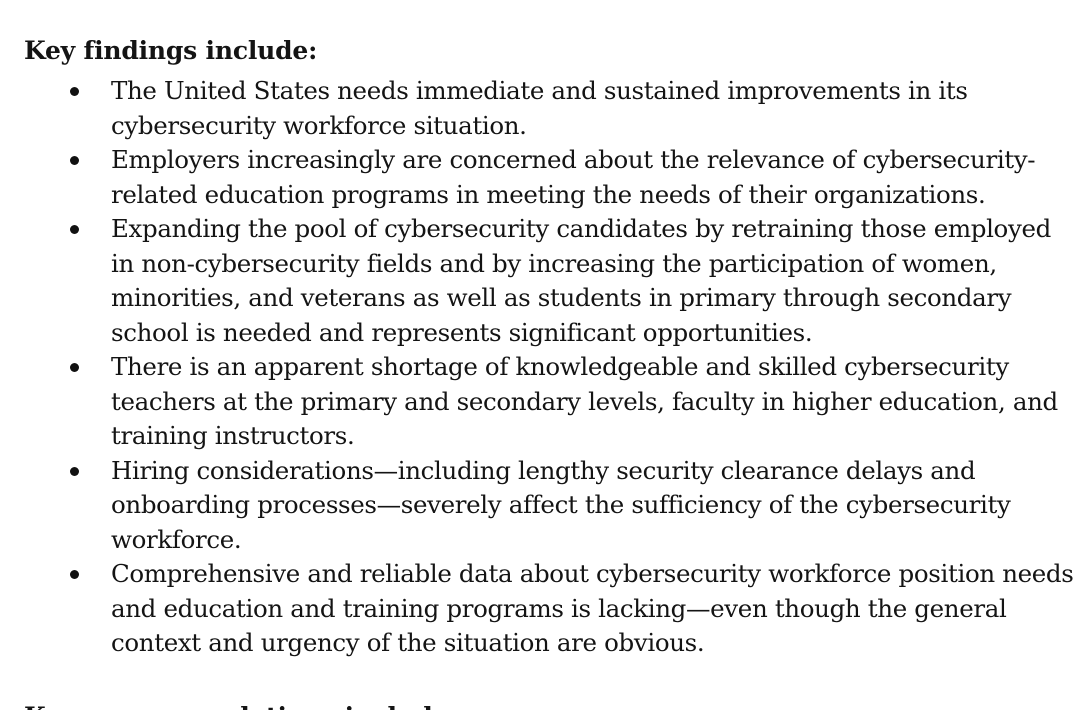  I want to click on next-section-heading-clip: Key recommendations include:, so click(234, 699).